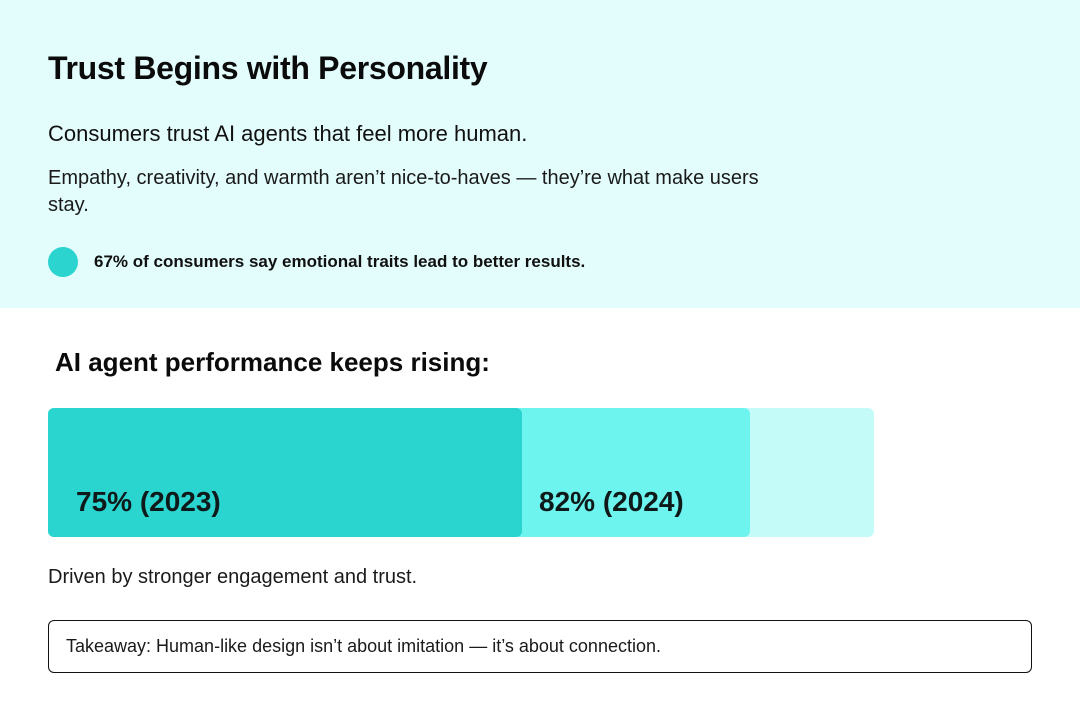  I want to click on bar-label-2024: 82% (2024), so click(611, 501).